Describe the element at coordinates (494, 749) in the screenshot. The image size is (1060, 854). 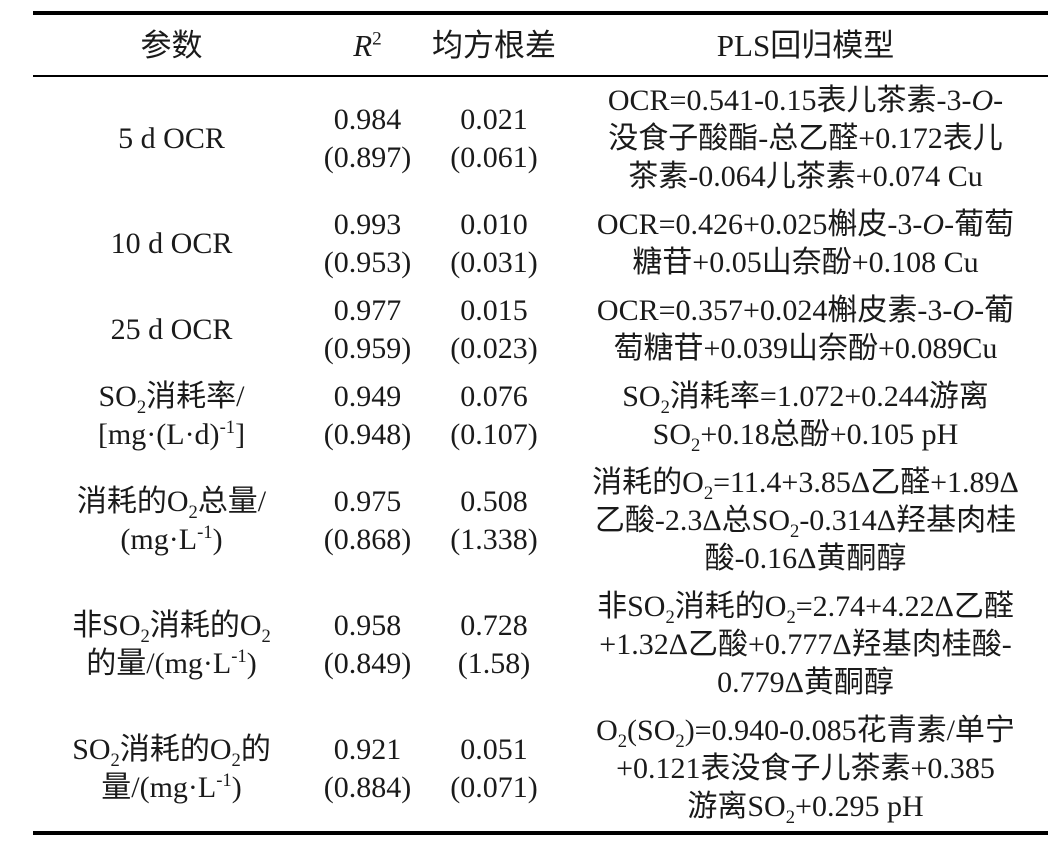
I see `text-line: 0.051` at that location.